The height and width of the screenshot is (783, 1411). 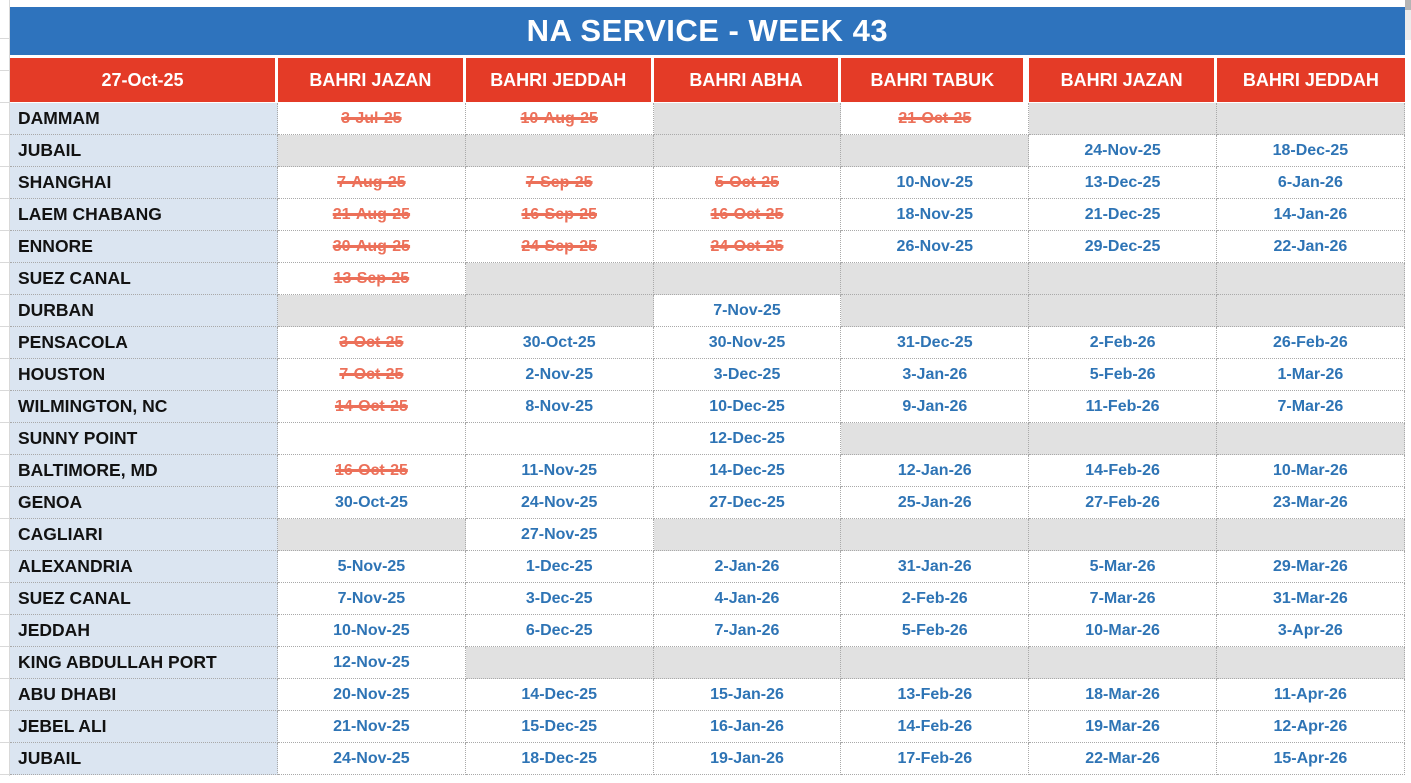 I want to click on schedule-cell: 10-Mar-26, so click(x=1310, y=471).